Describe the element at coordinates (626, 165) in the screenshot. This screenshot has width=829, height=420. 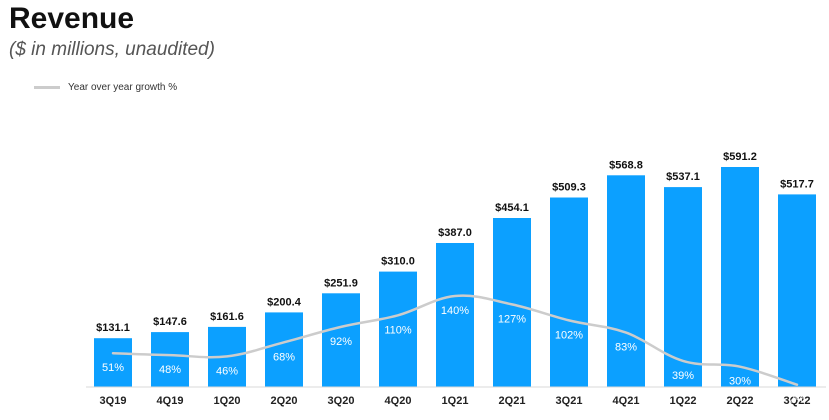
I see `value-label-4Q21: $568.8` at that location.